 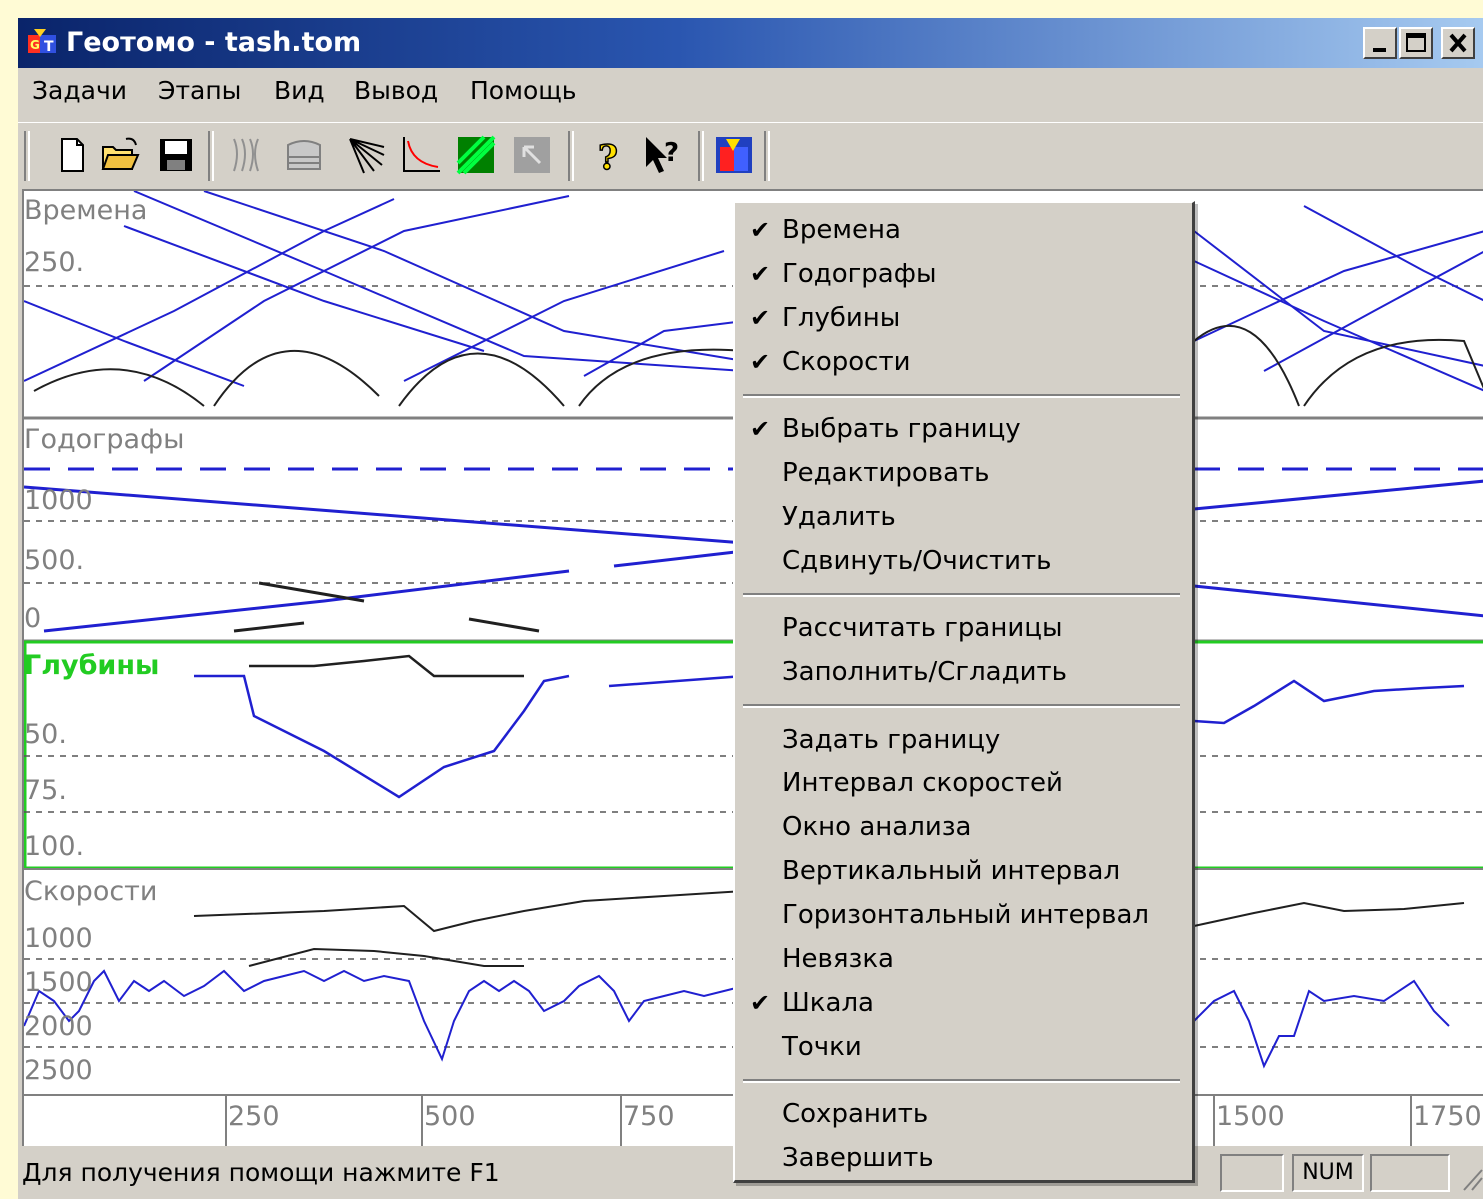 What do you see at coordinates (734, 155) in the screenshot?
I see `about-icon` at bounding box center [734, 155].